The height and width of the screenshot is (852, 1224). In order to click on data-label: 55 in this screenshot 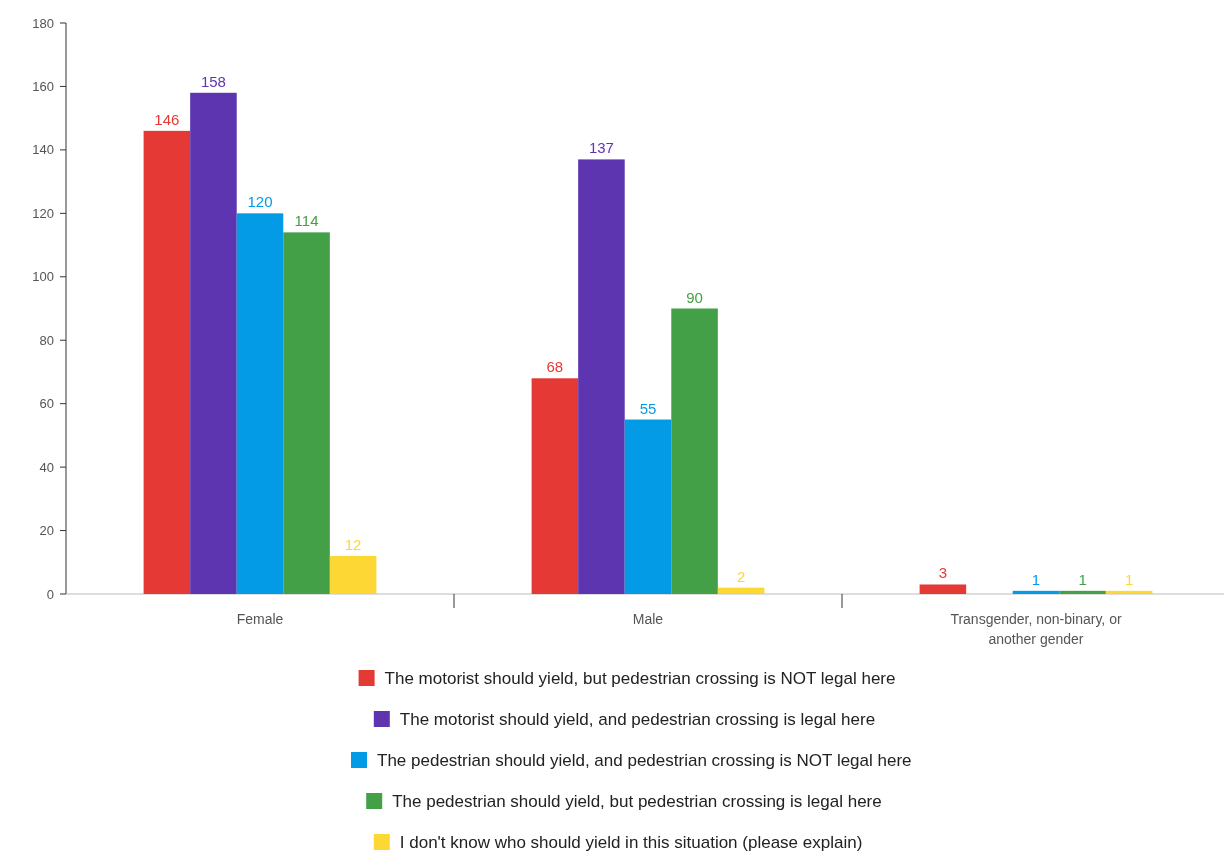, I will do `click(648, 408)`.